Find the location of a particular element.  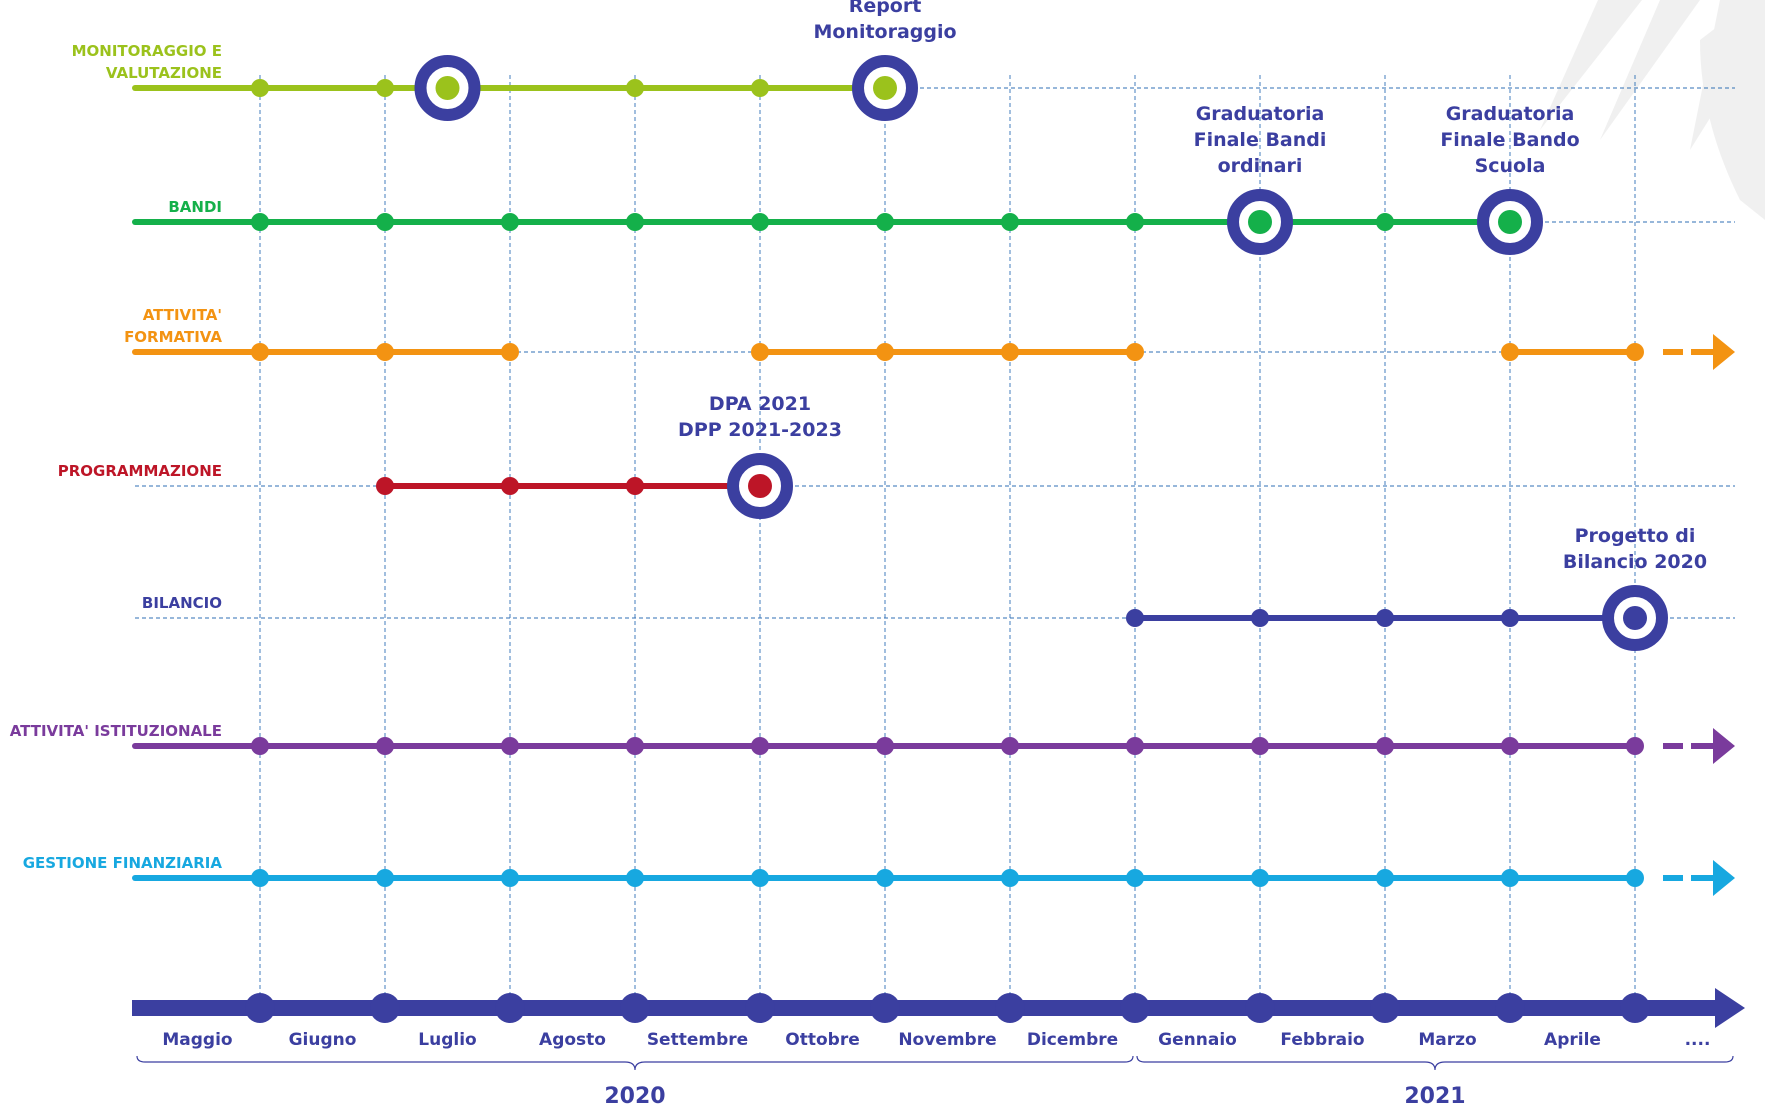

month-label: Febbraio is located at coordinates (1322, 1040).